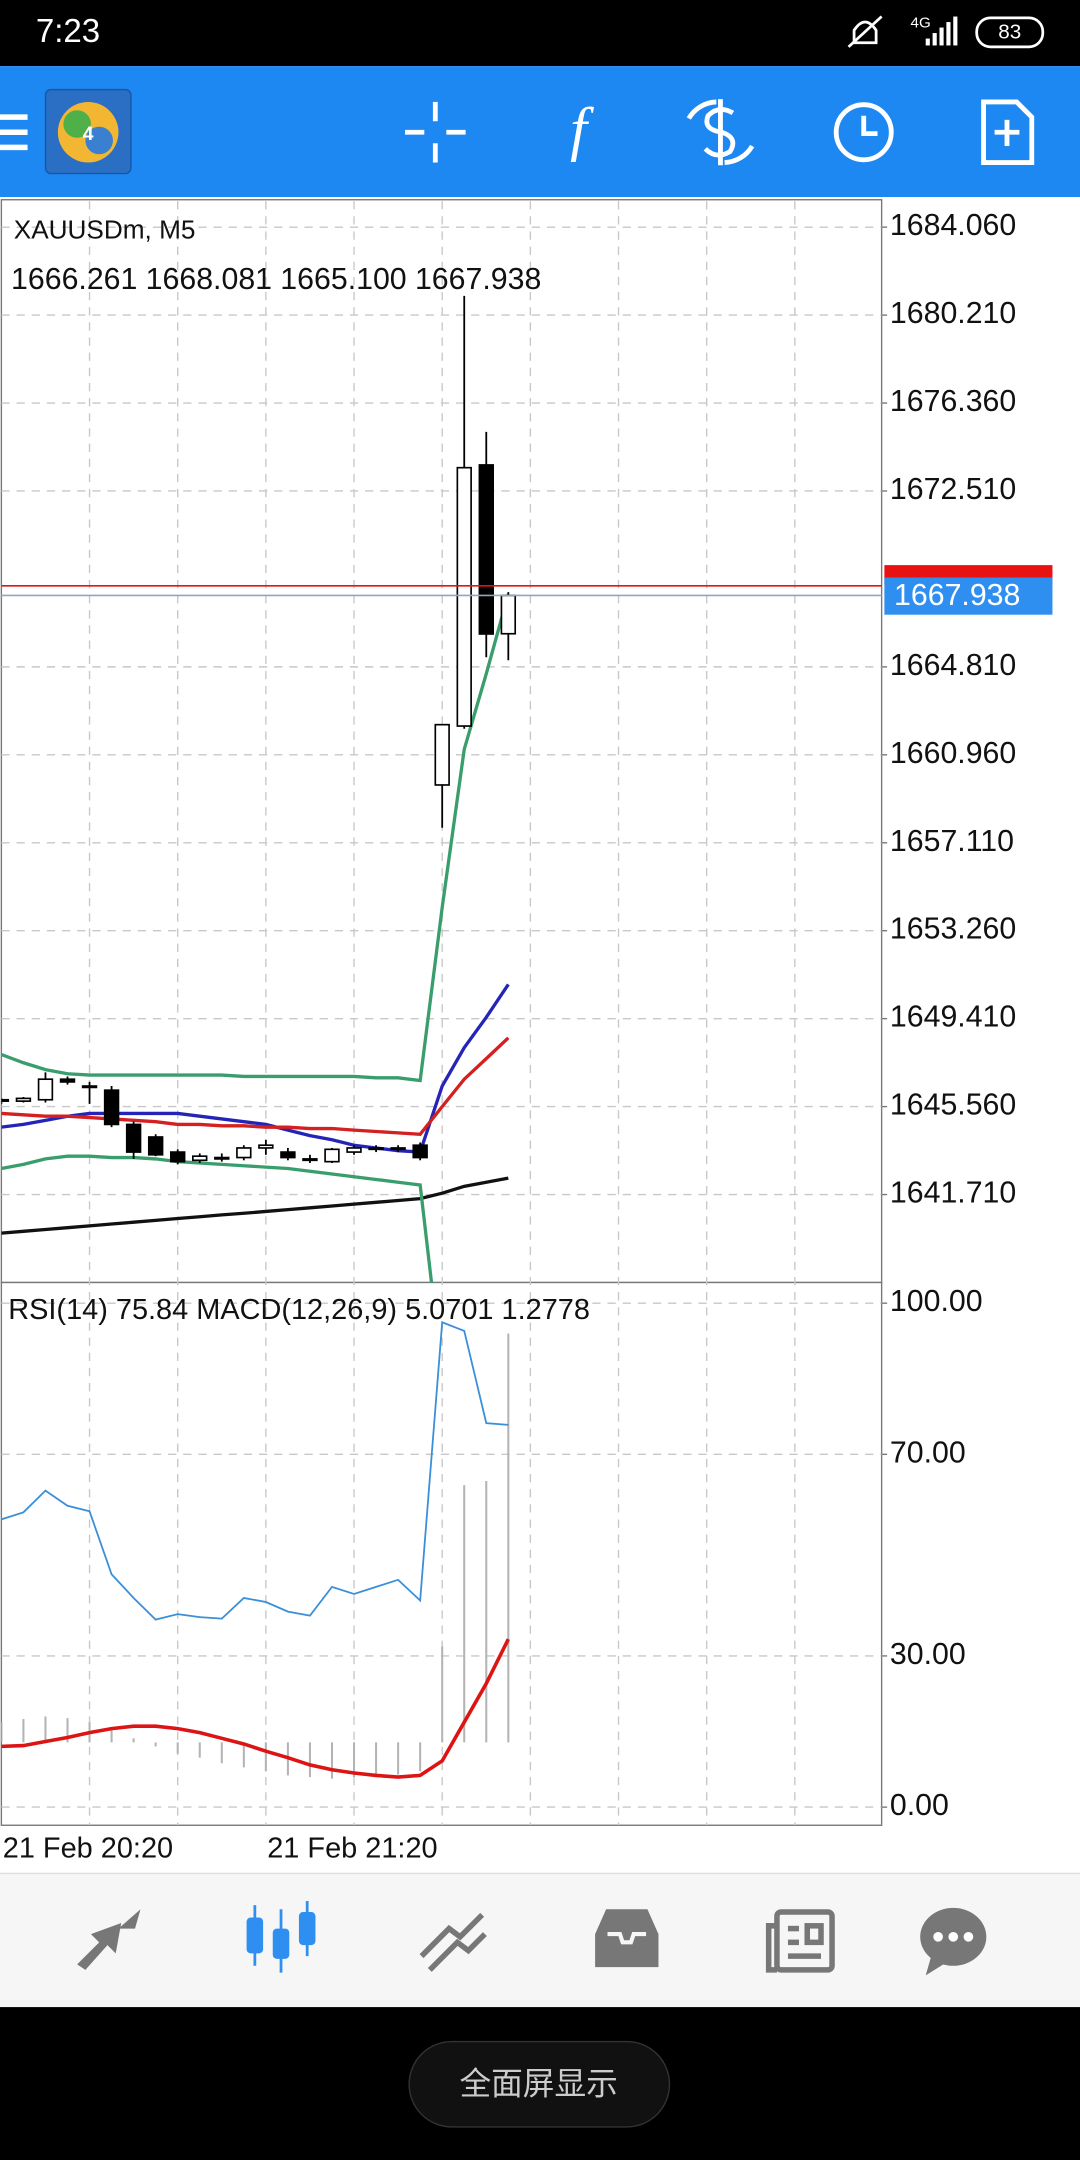 The image size is (1080, 2160). Describe the element at coordinates (105, 229) in the screenshot. I see `symbol-title: XAUUSDm, M5` at that location.